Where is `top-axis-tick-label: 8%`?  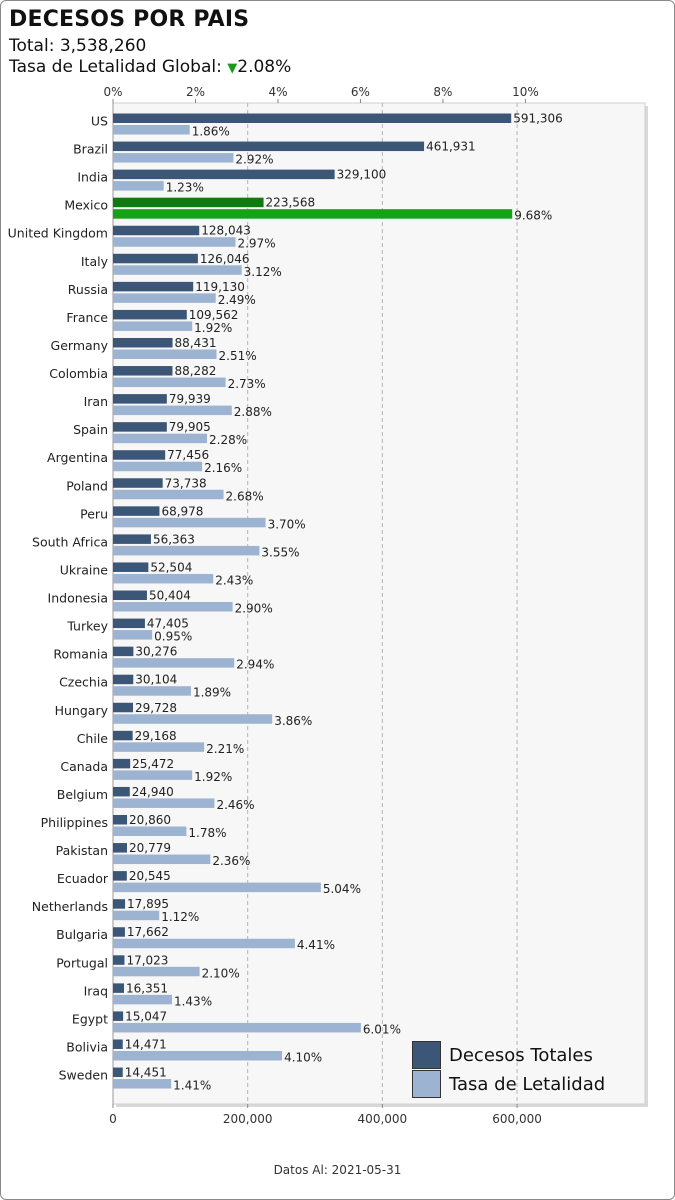 top-axis-tick-label: 8% is located at coordinates (442, 92).